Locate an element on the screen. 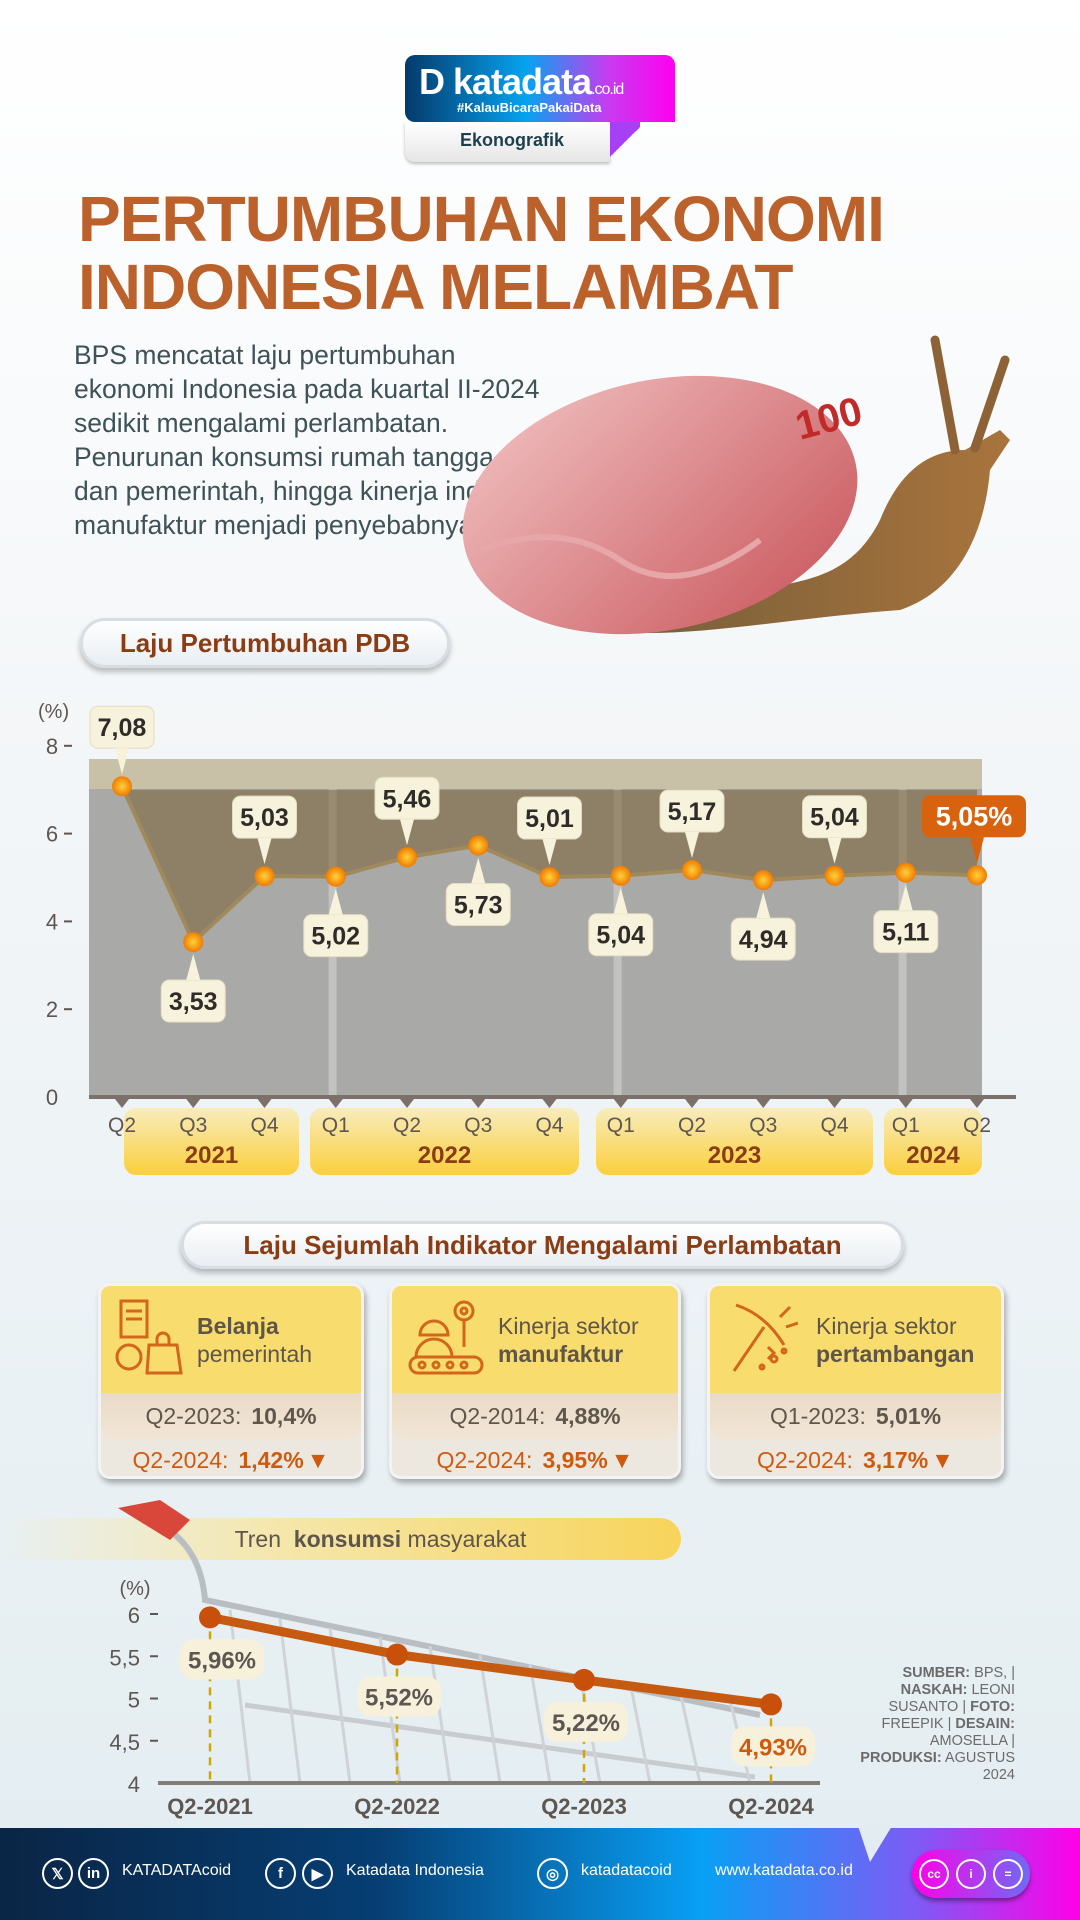  y-tick-label: 6 is located at coordinates (134, 1615).